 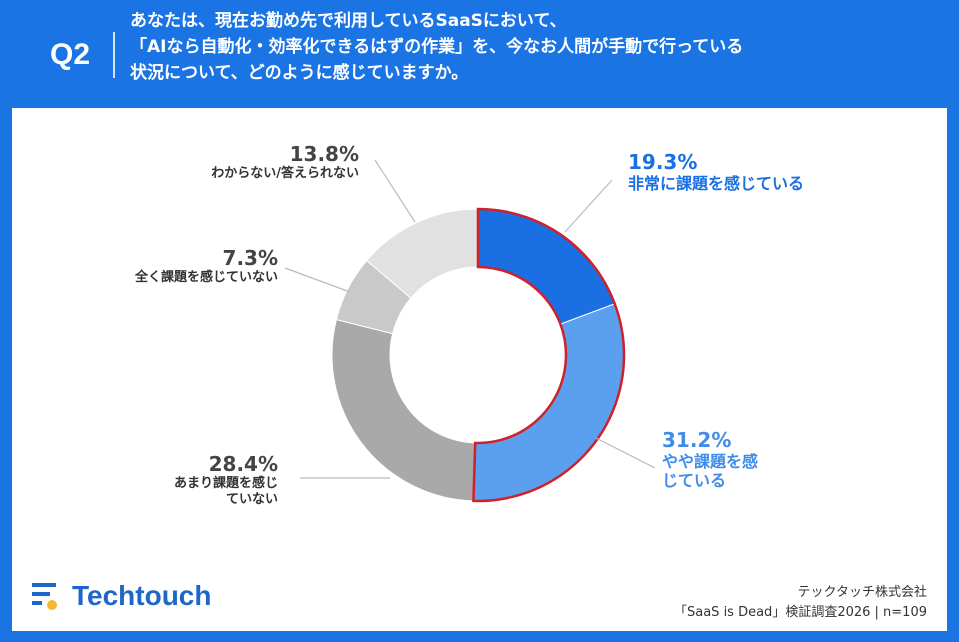 I want to click on label-slice-2: 28.4% あまり課題を感じていない, so click(x=223, y=479).